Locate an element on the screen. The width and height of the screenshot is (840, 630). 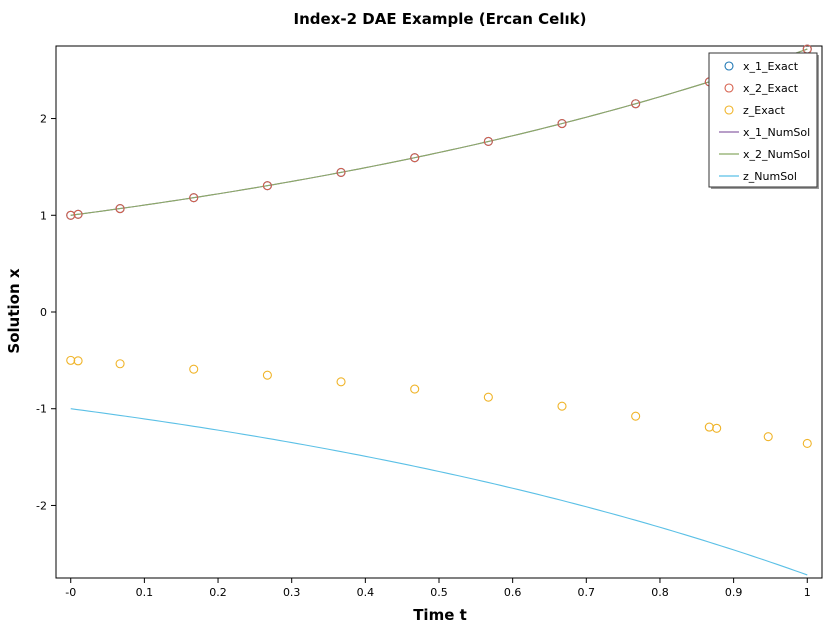
y-axis: -2 -1 0 1 2 is located at coordinates (46, 312).